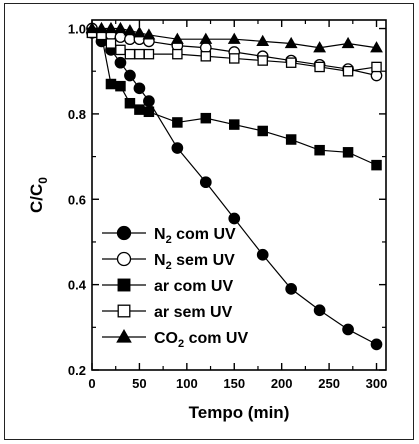 This screenshot has width=419, height=444. I want to click on y-axis-label: C/C0, so click(38, 195).